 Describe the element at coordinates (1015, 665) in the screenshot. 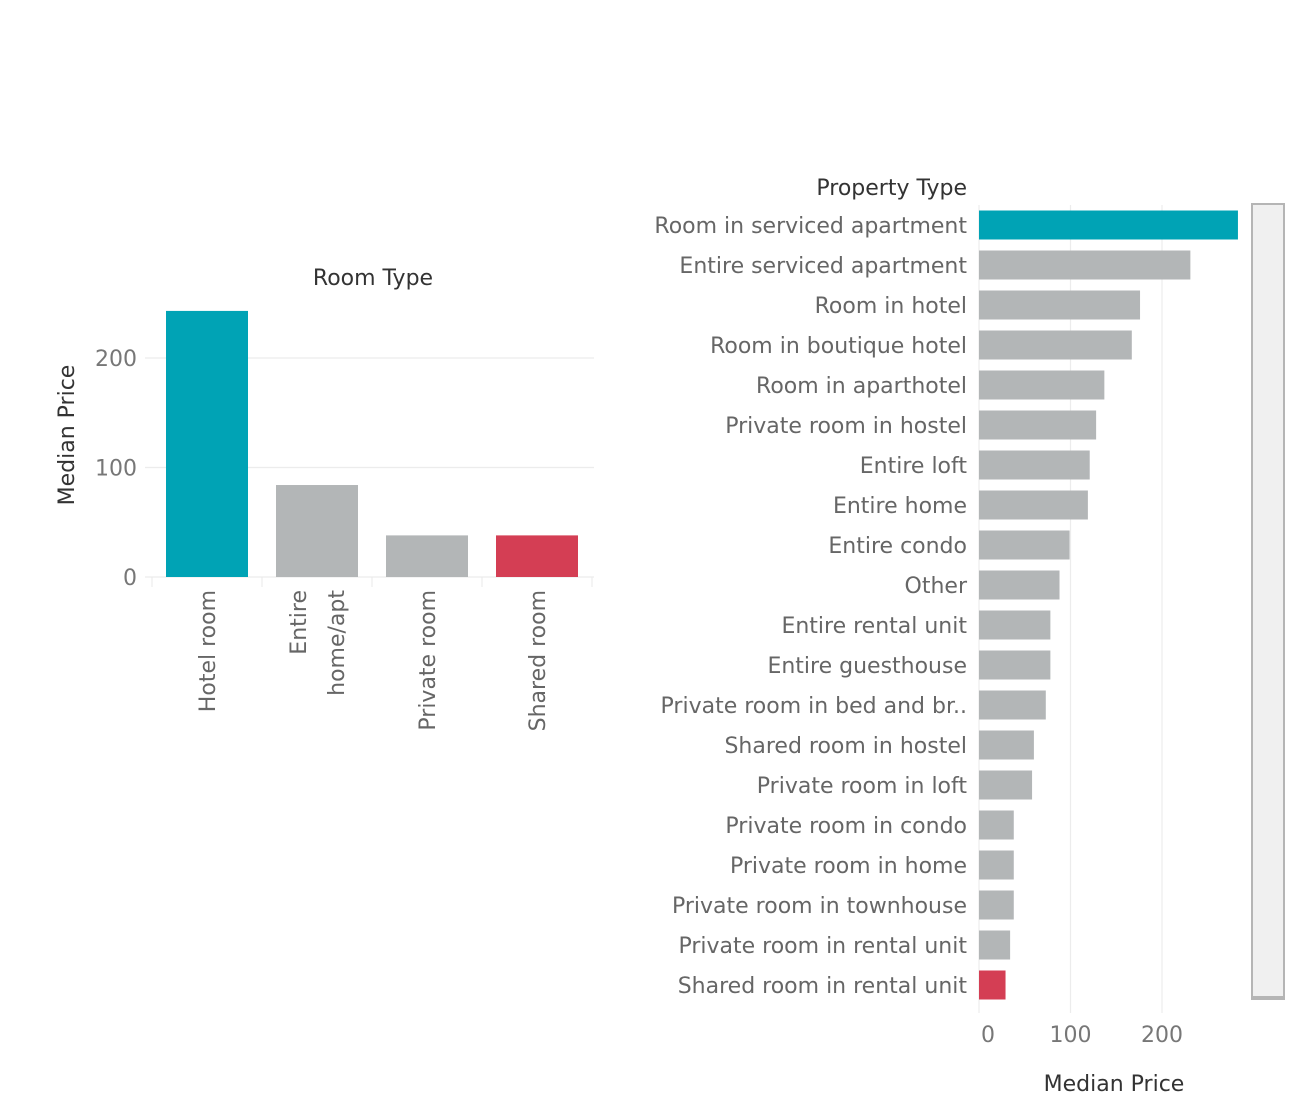

I see `bar-entire-guesthouse` at that location.